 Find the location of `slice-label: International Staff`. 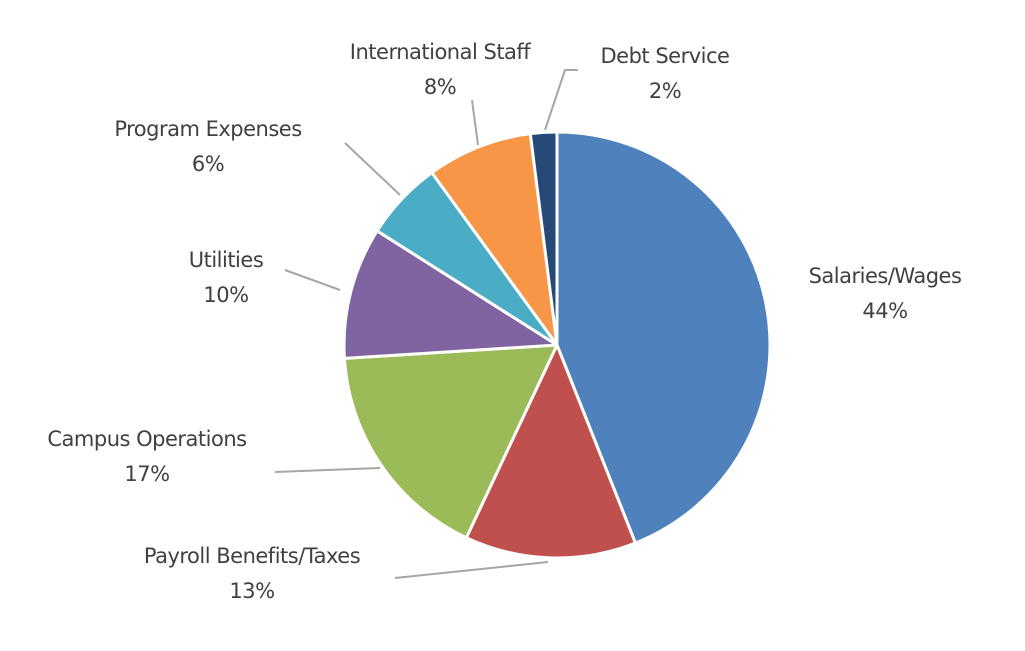

slice-label: International Staff is located at coordinates (441, 52).